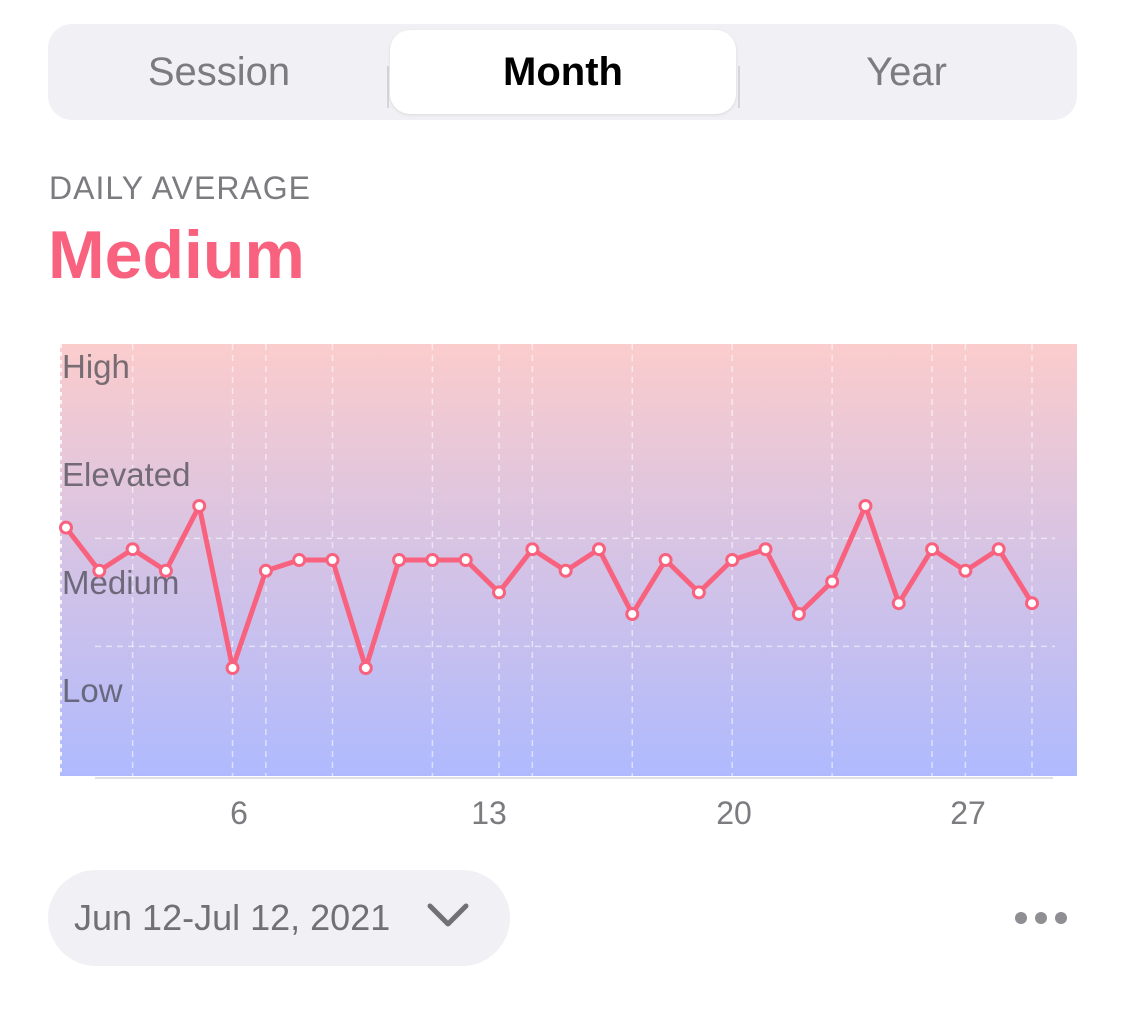 This screenshot has width=1125, height=1014. I want to click on x-axis-ticks: 6 13 20 27, so click(608, 812).